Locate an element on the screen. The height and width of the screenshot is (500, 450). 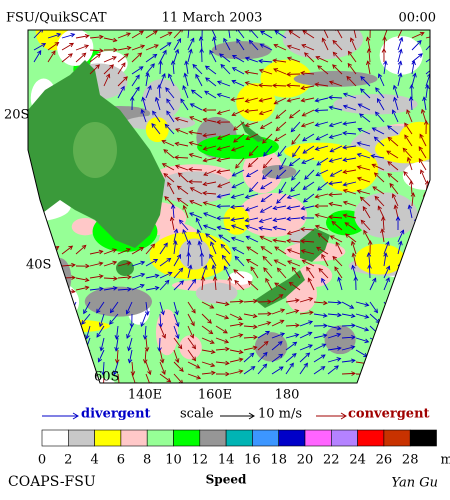
legend-divergent: divergent is located at coordinates (116, 414).